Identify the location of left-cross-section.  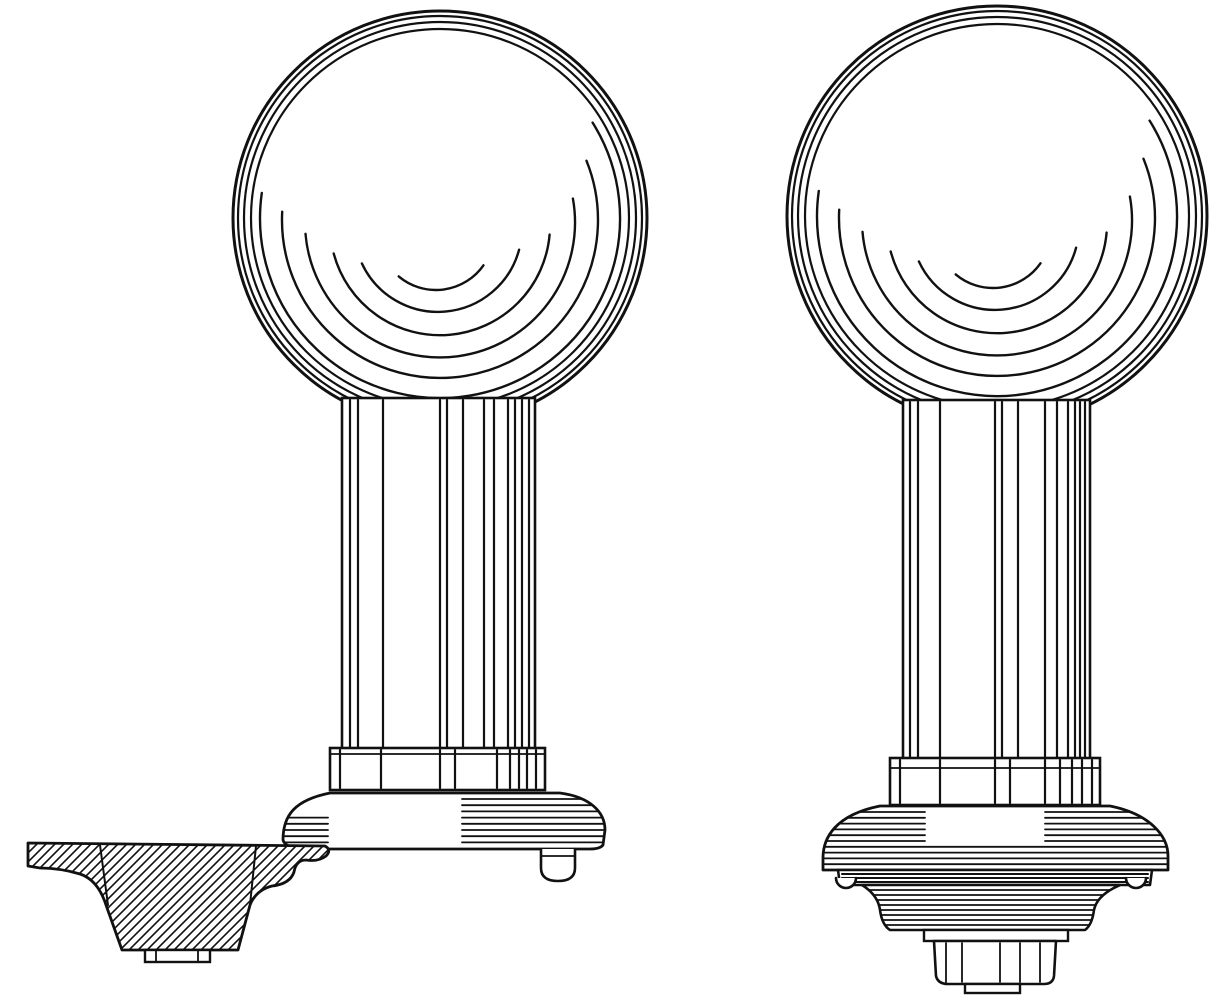
(232, 902).